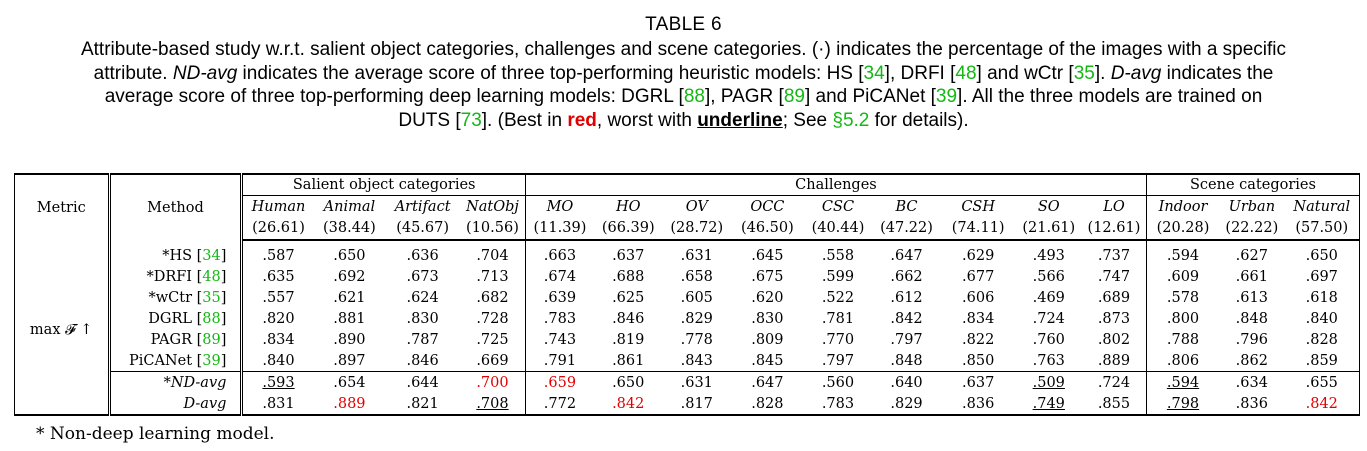  Describe the element at coordinates (696, 276) in the screenshot. I see `table-cell: .658` at that location.